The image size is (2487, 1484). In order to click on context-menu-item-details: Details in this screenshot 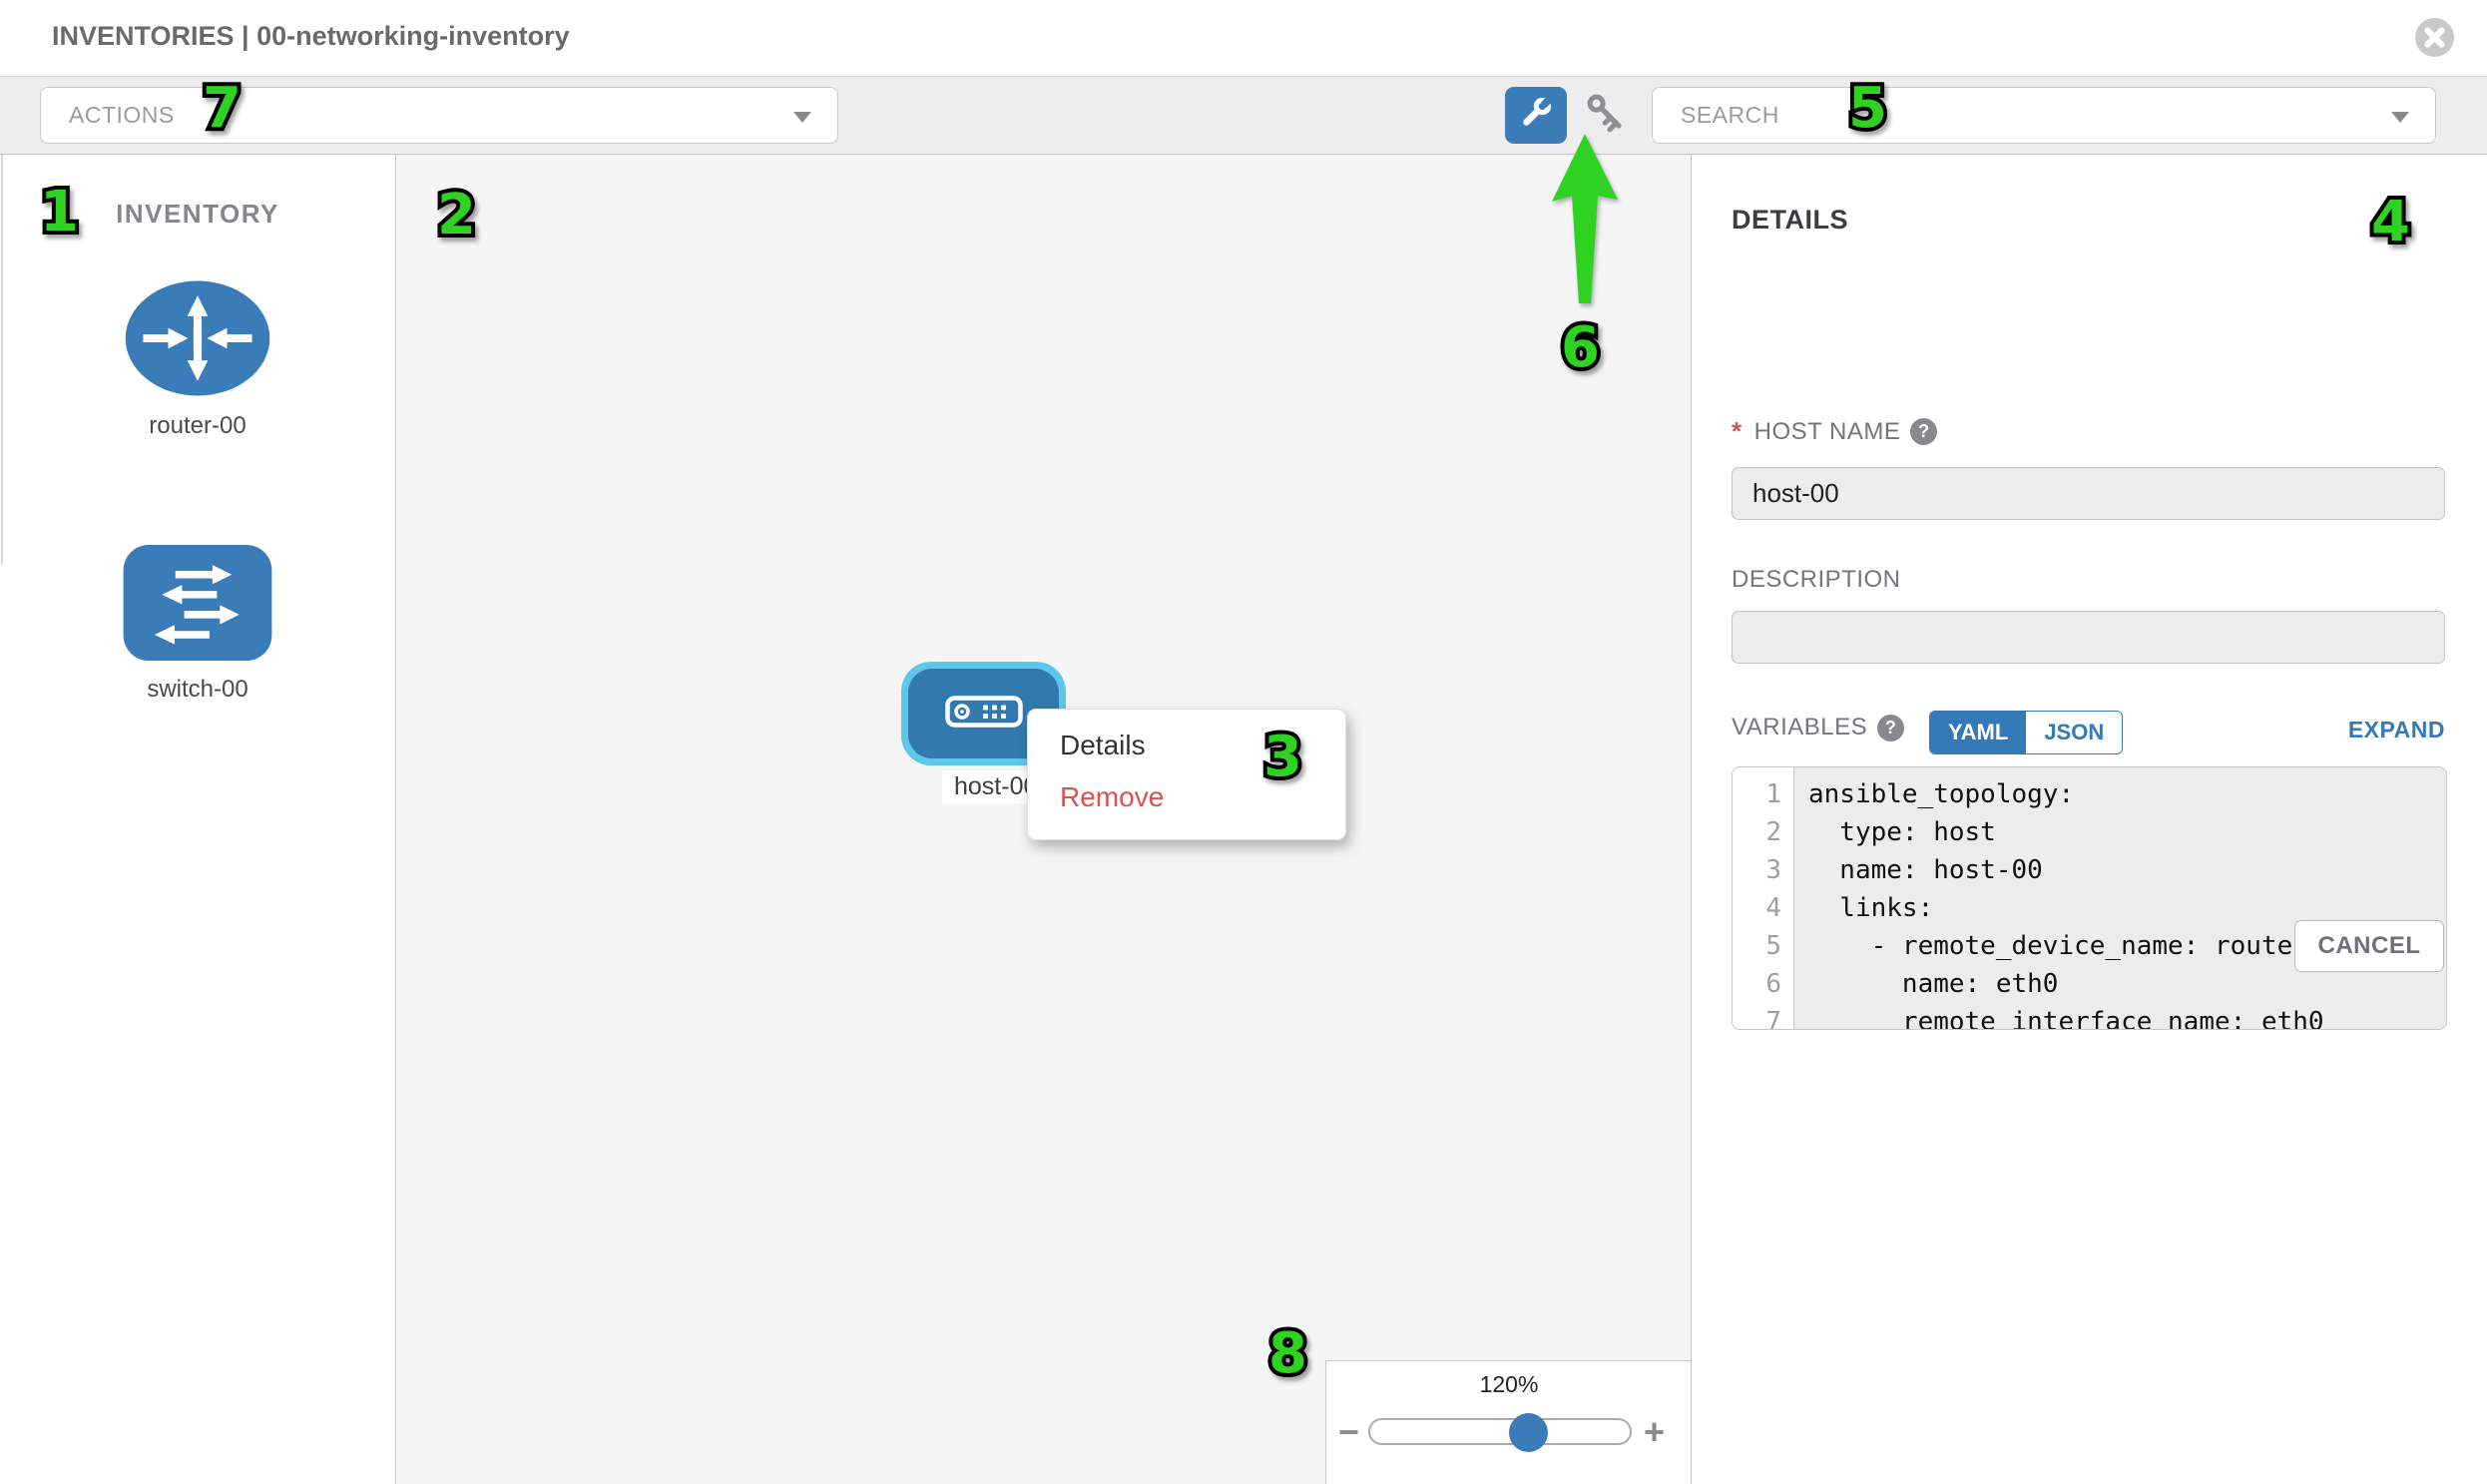, I will do `click(1103, 745)`.